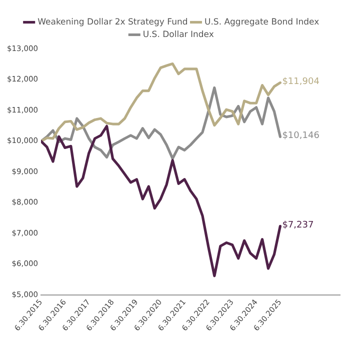 This screenshot has width=348, height=340. What do you see at coordinates (301, 82) in the screenshot?
I see `annotation: $11,904` at bounding box center [301, 82].